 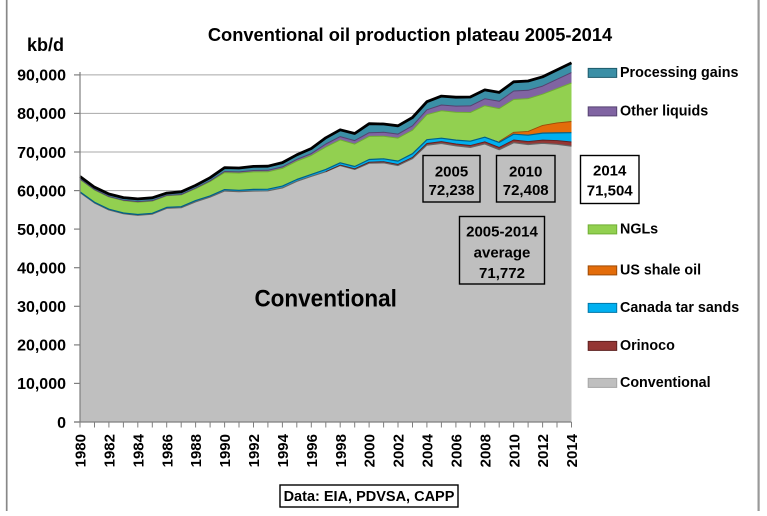 What do you see at coordinates (451, 172) in the screenshot?
I see `svg-text: 2005` at bounding box center [451, 172].